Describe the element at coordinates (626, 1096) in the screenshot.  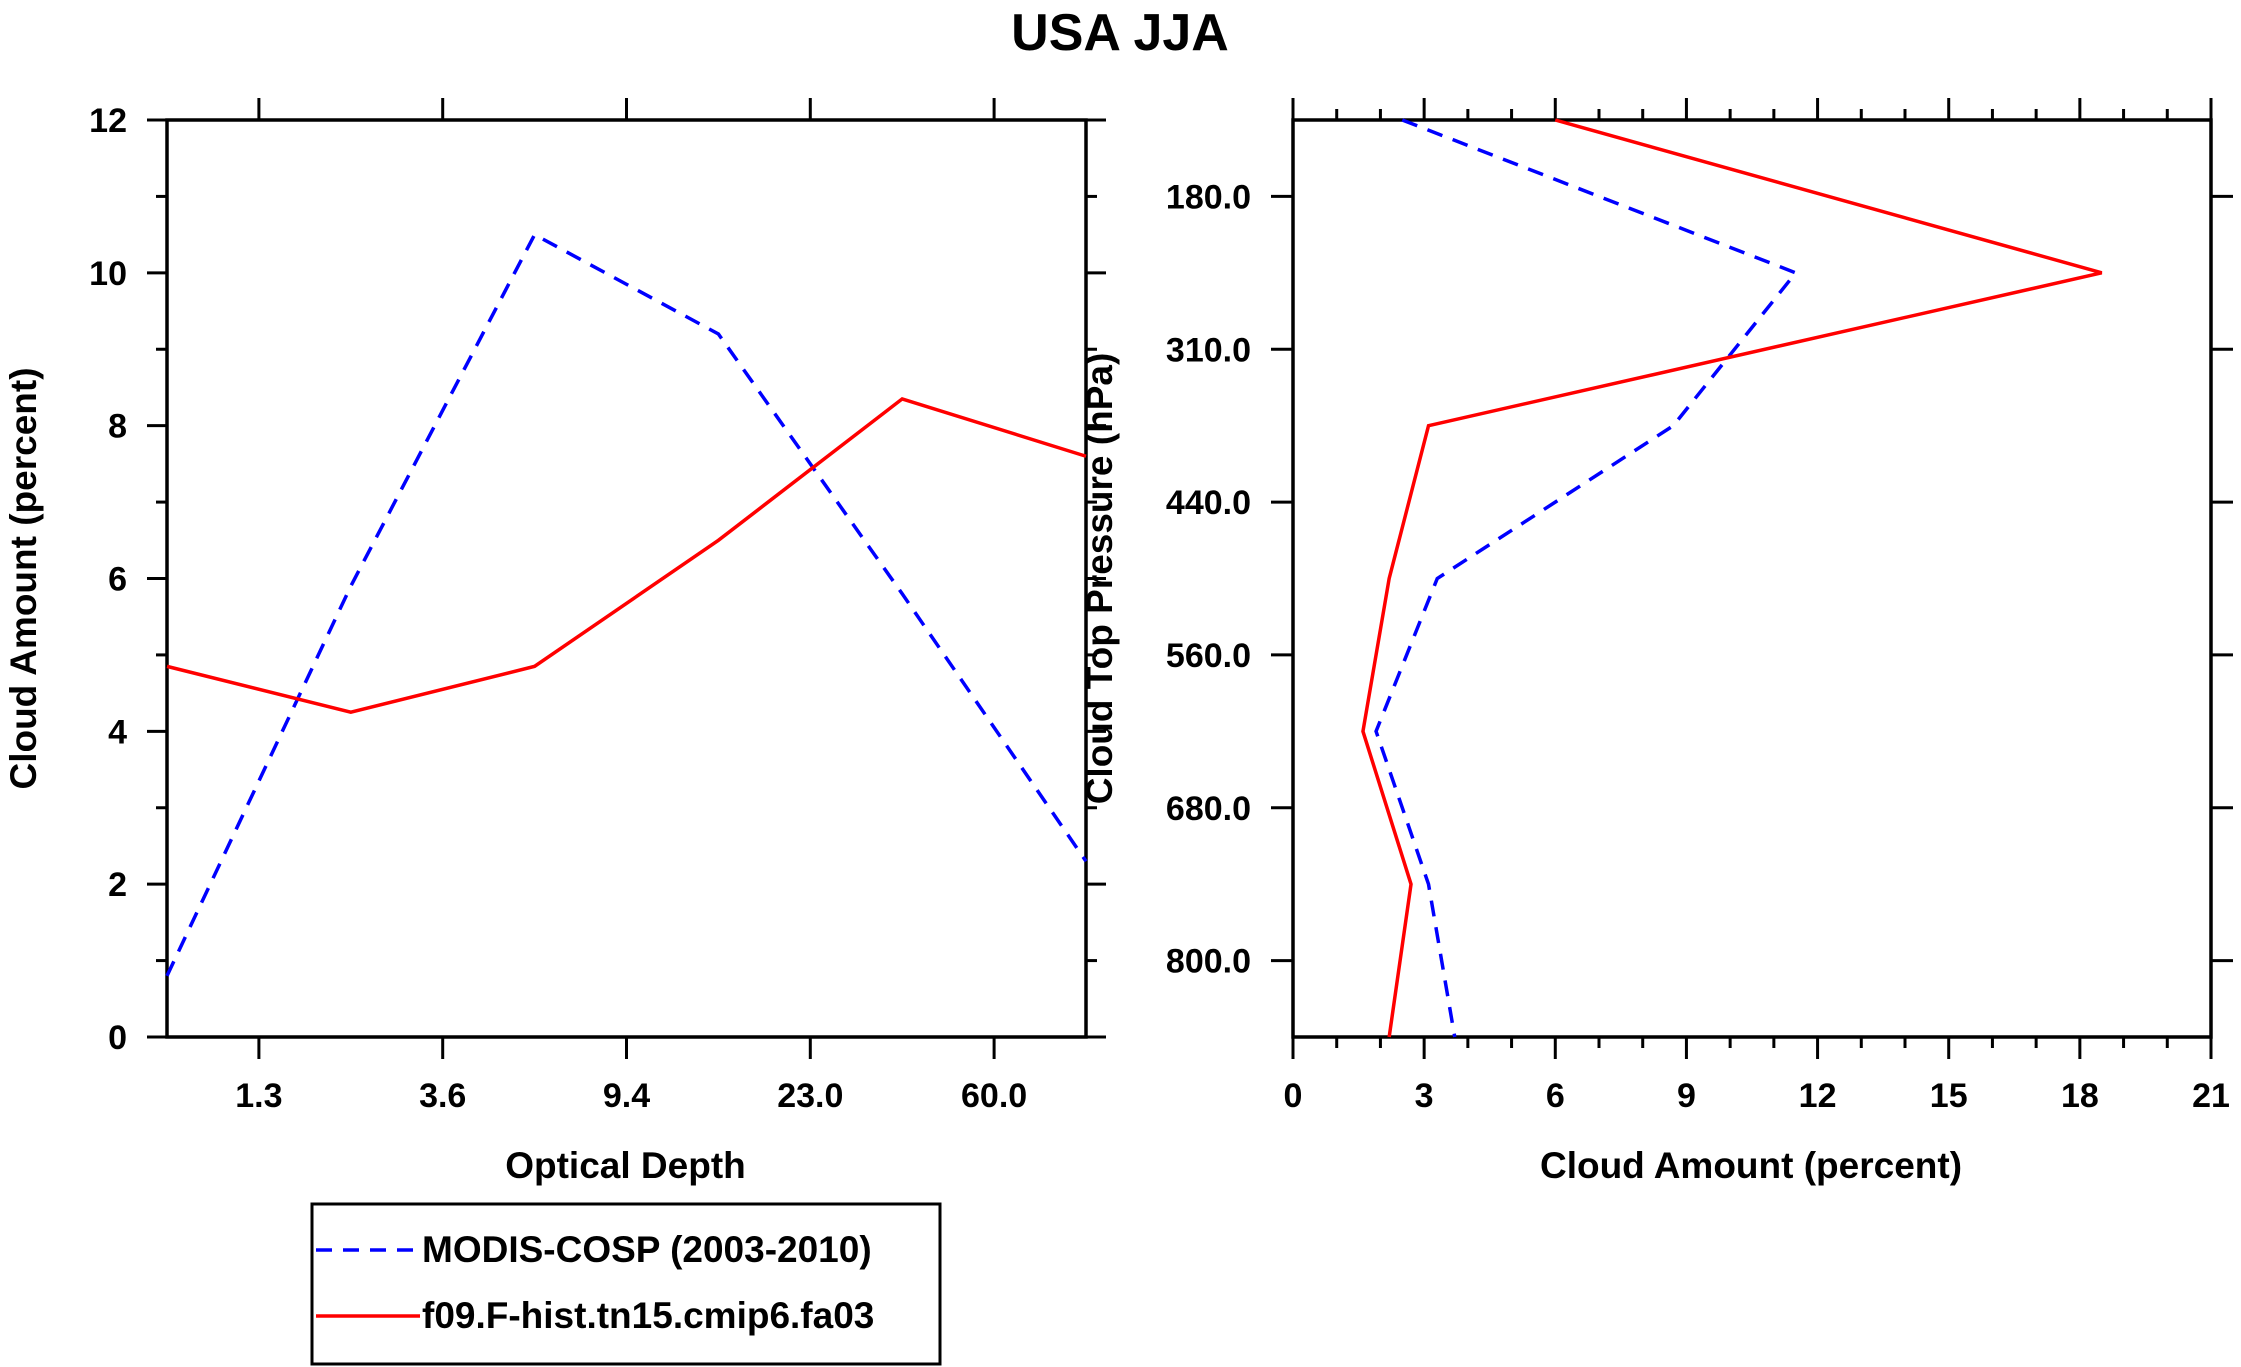
I see `x-tick-label: 9.4` at that location.